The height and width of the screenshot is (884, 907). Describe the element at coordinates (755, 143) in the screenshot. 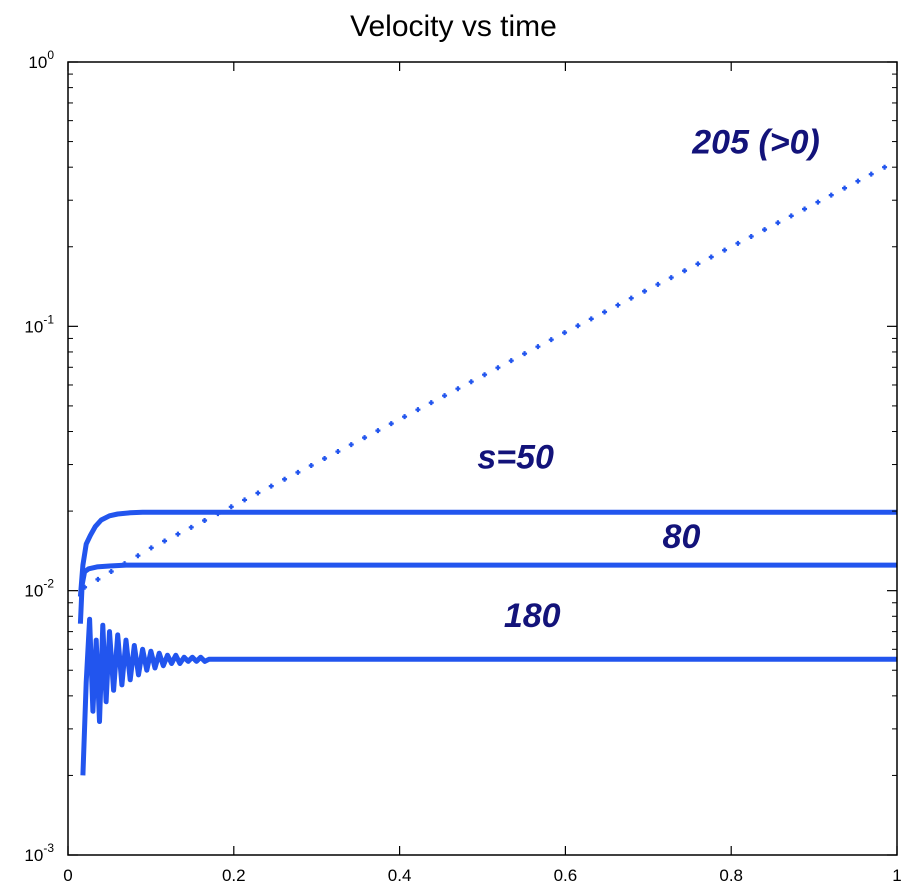

I see `series-label: 205 (>0)` at that location.